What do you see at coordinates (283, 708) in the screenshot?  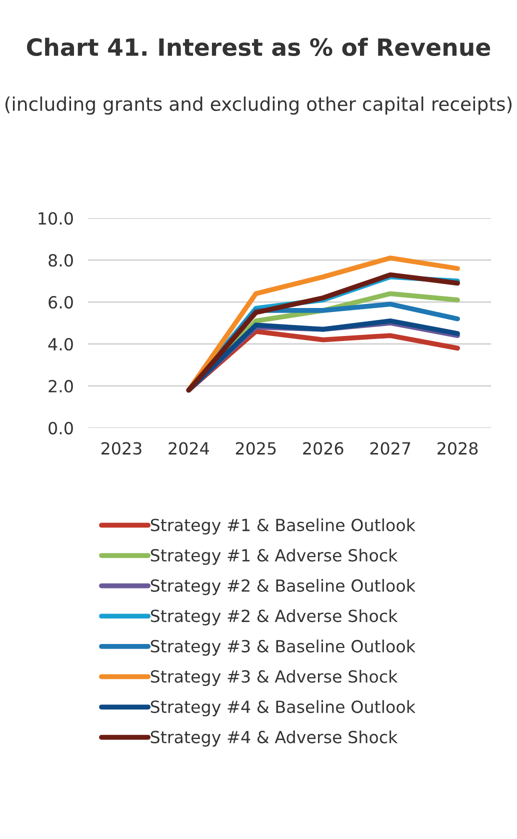 I see `legend-label: Strategy #4 & Baseline Outlook` at bounding box center [283, 708].